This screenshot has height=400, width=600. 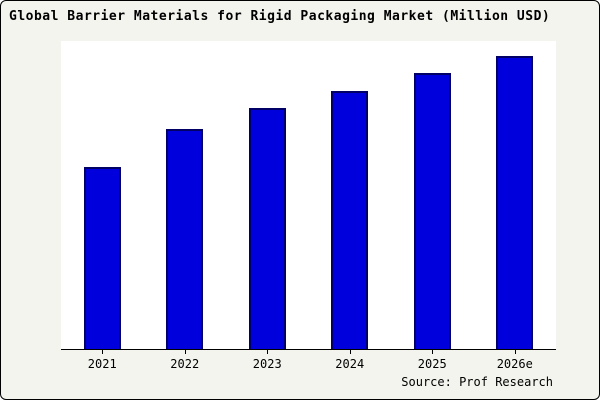 What do you see at coordinates (185, 239) in the screenshot?
I see `bar-2022` at bounding box center [185, 239].